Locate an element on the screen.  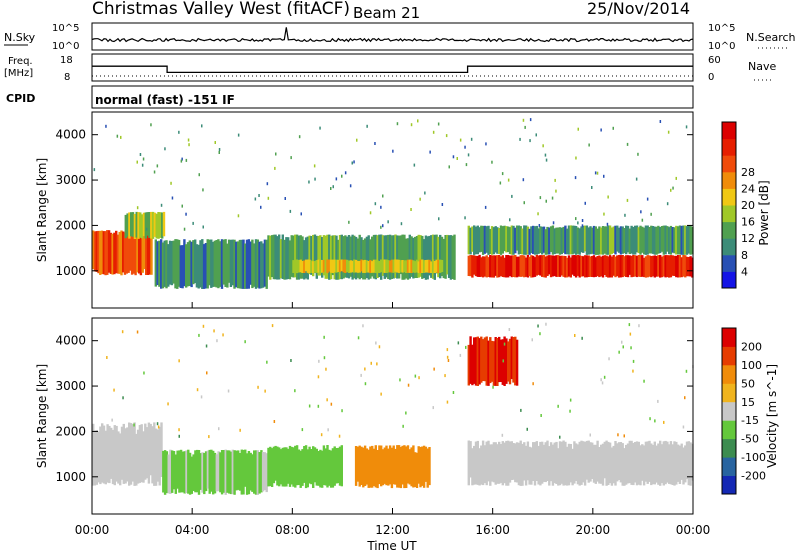
velocity-colorbar: 200 100 50 15 -15 -50 -100 -200 is located at coordinates (743, 411).